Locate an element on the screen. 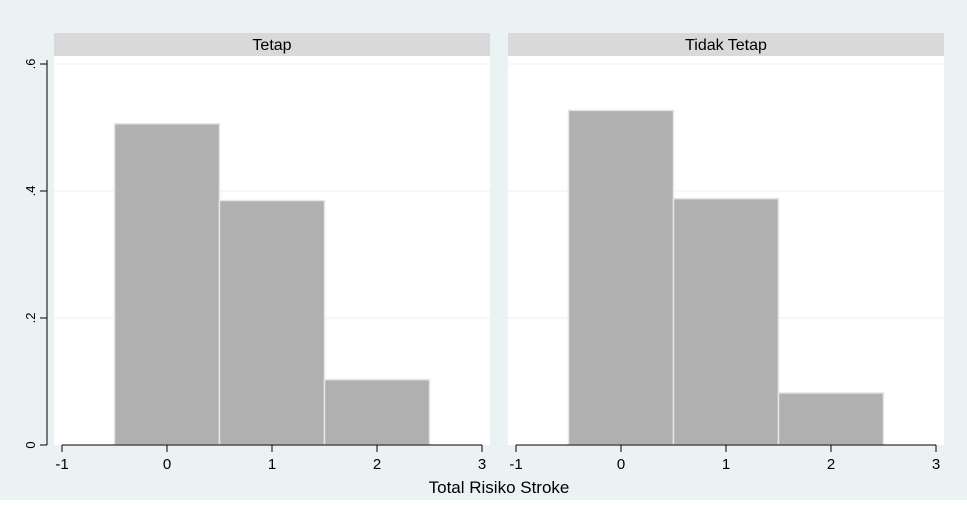  y-tick-label: .6 is located at coordinates (30, 64).